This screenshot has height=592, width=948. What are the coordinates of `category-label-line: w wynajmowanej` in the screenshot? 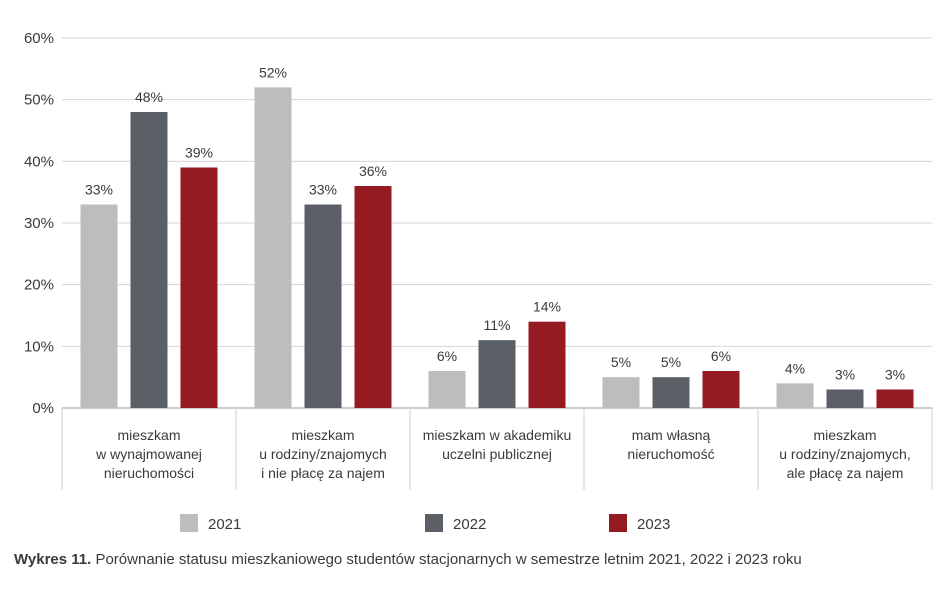 It's located at (148, 454).